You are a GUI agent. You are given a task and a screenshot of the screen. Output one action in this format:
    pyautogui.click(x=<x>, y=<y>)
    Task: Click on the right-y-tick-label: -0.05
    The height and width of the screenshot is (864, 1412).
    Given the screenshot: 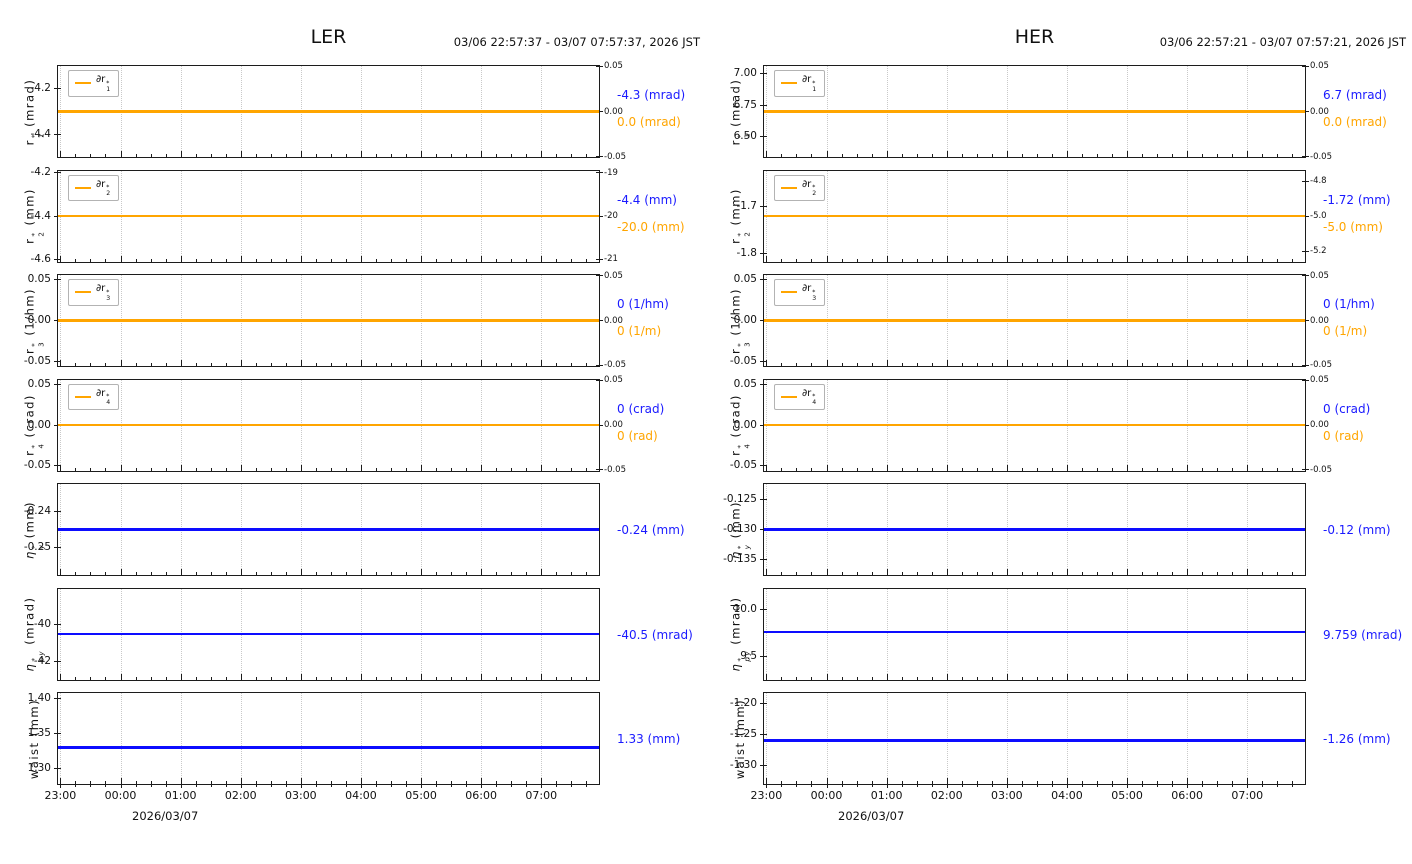 What is the action you would take?
    pyautogui.click(x=615, y=365)
    